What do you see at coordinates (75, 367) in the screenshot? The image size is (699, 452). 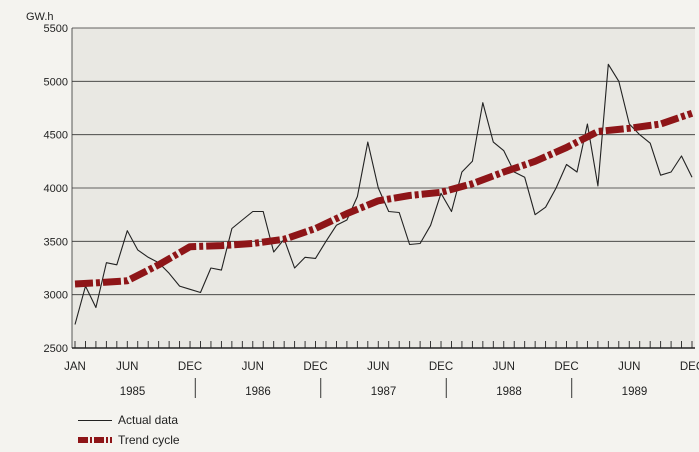 I see `x-tick-label: JAN` at bounding box center [75, 367].